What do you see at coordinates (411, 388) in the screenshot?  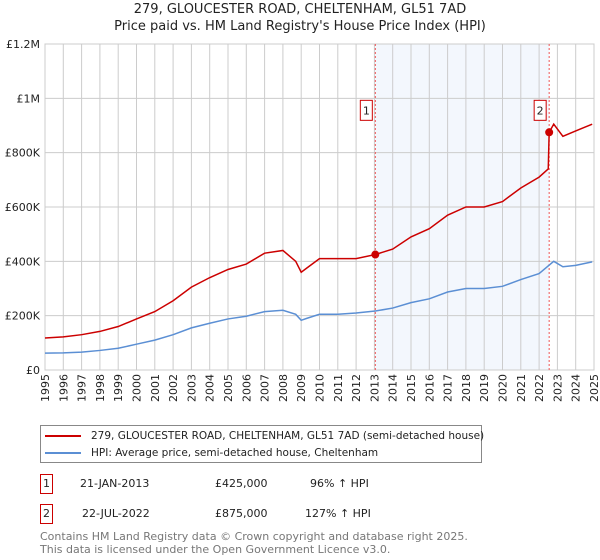 I see `x-tick-label: 2015` at bounding box center [411, 388].